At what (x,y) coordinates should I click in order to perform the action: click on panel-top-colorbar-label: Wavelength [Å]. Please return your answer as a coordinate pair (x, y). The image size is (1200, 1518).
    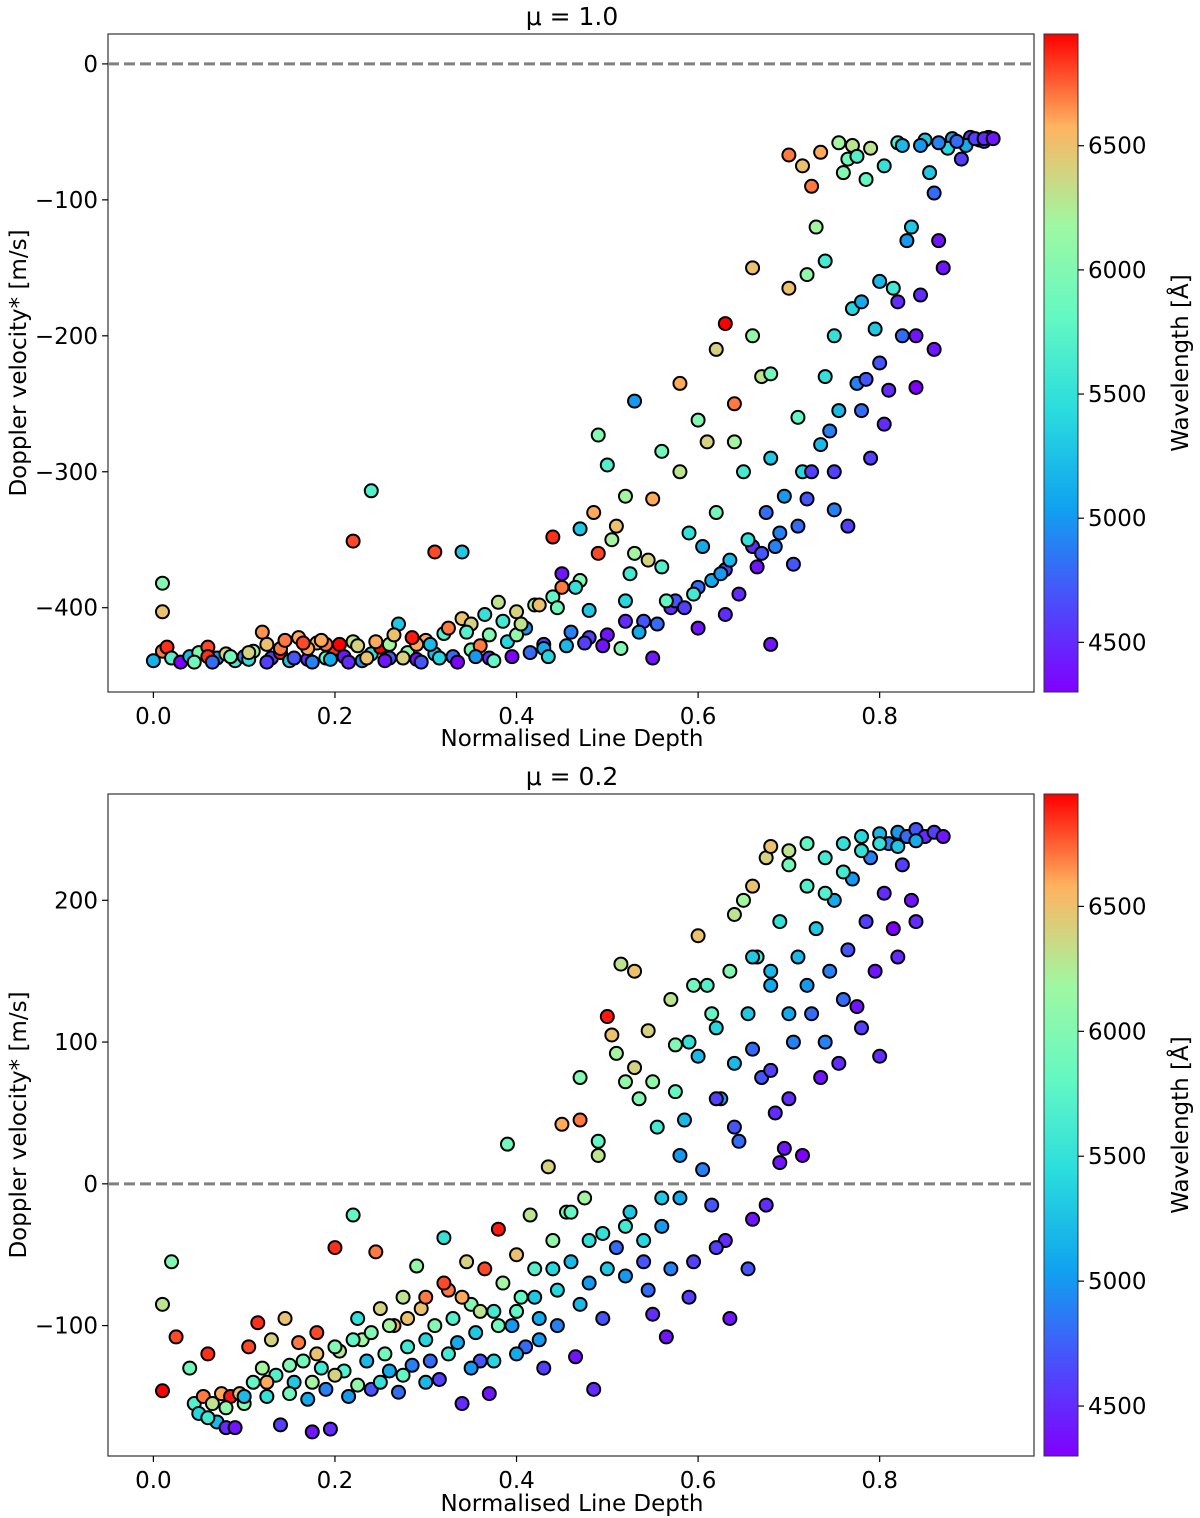
    Looking at the image, I should click on (1180, 362).